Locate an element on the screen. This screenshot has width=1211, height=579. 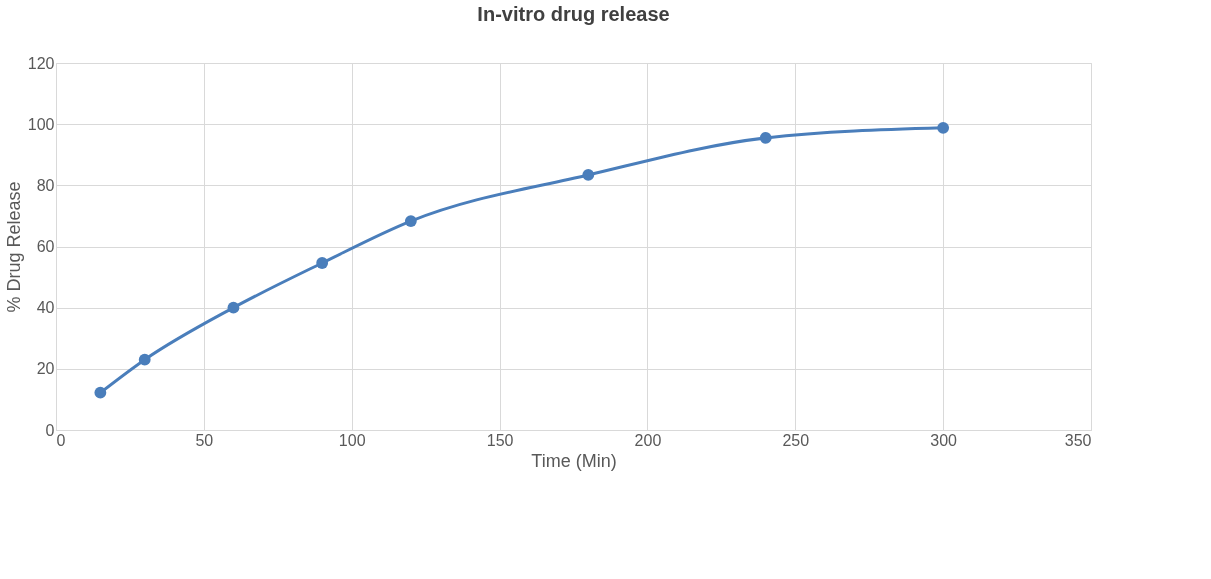
y-axis-title: % Drug Release is located at coordinates (13, 247).